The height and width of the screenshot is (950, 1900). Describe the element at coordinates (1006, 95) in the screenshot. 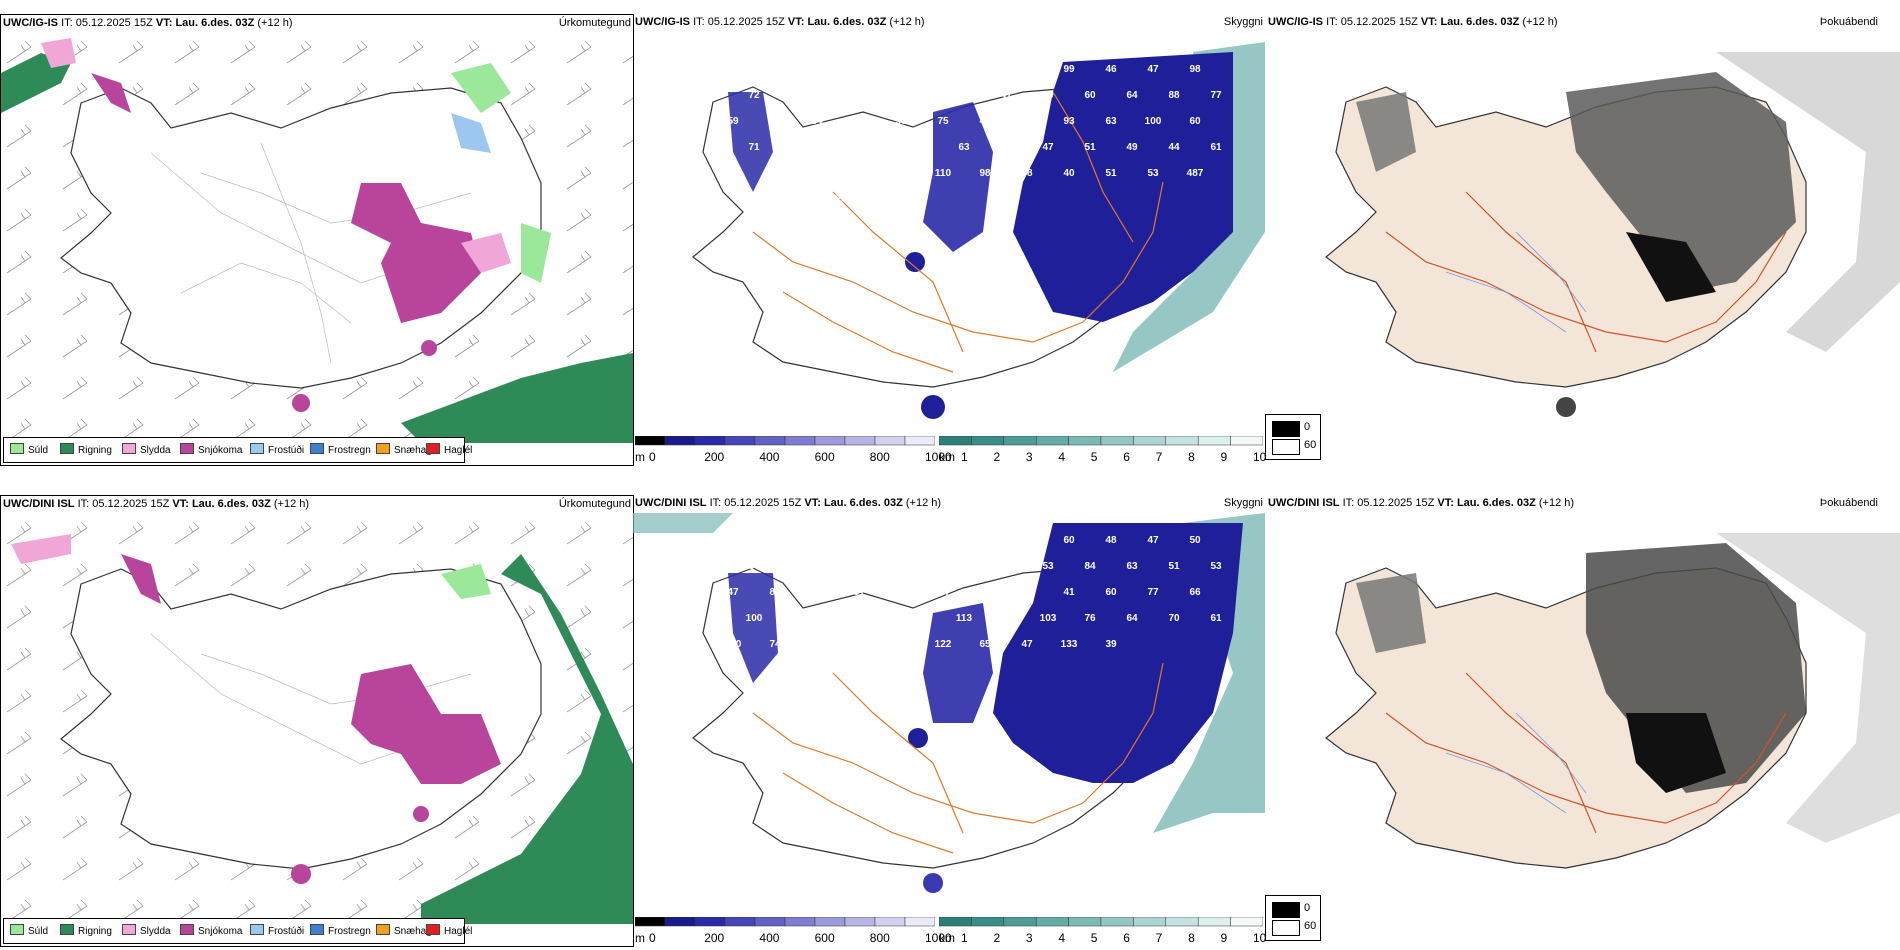

I see `cloud-base-value: 41` at that location.